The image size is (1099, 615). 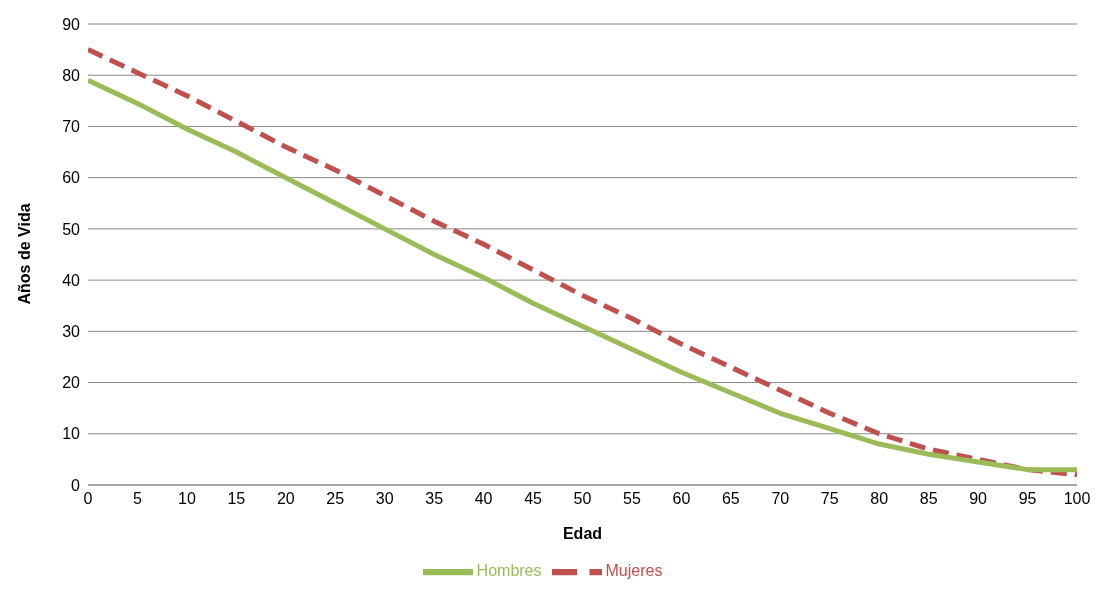 What do you see at coordinates (236, 499) in the screenshot?
I see `x-tick-label: 15` at bounding box center [236, 499].